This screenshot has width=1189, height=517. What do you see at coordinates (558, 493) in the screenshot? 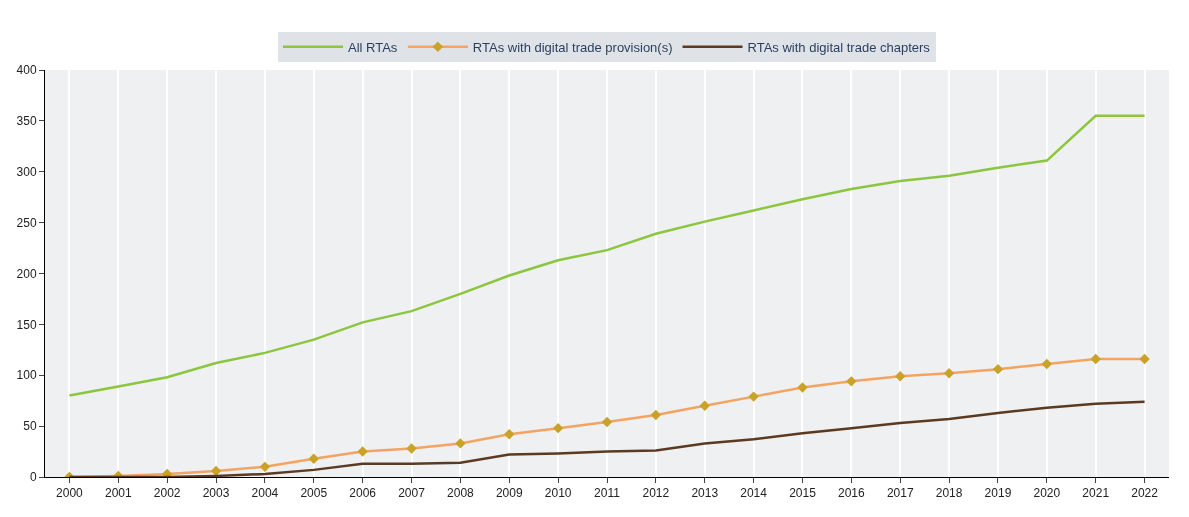
I see `x-tick-label: 2010` at bounding box center [558, 493].